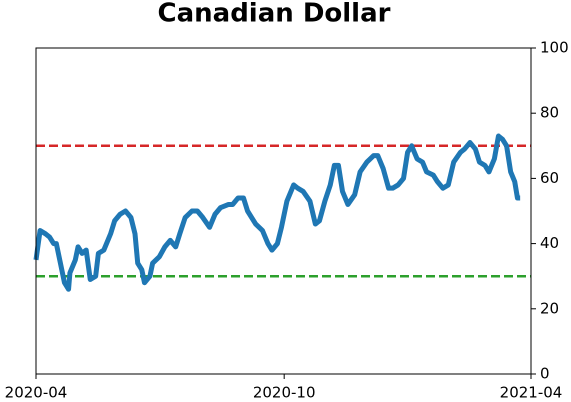  What do you see at coordinates (284, 393) in the screenshot?
I see `x-tick-label: 2020-10` at bounding box center [284, 393].